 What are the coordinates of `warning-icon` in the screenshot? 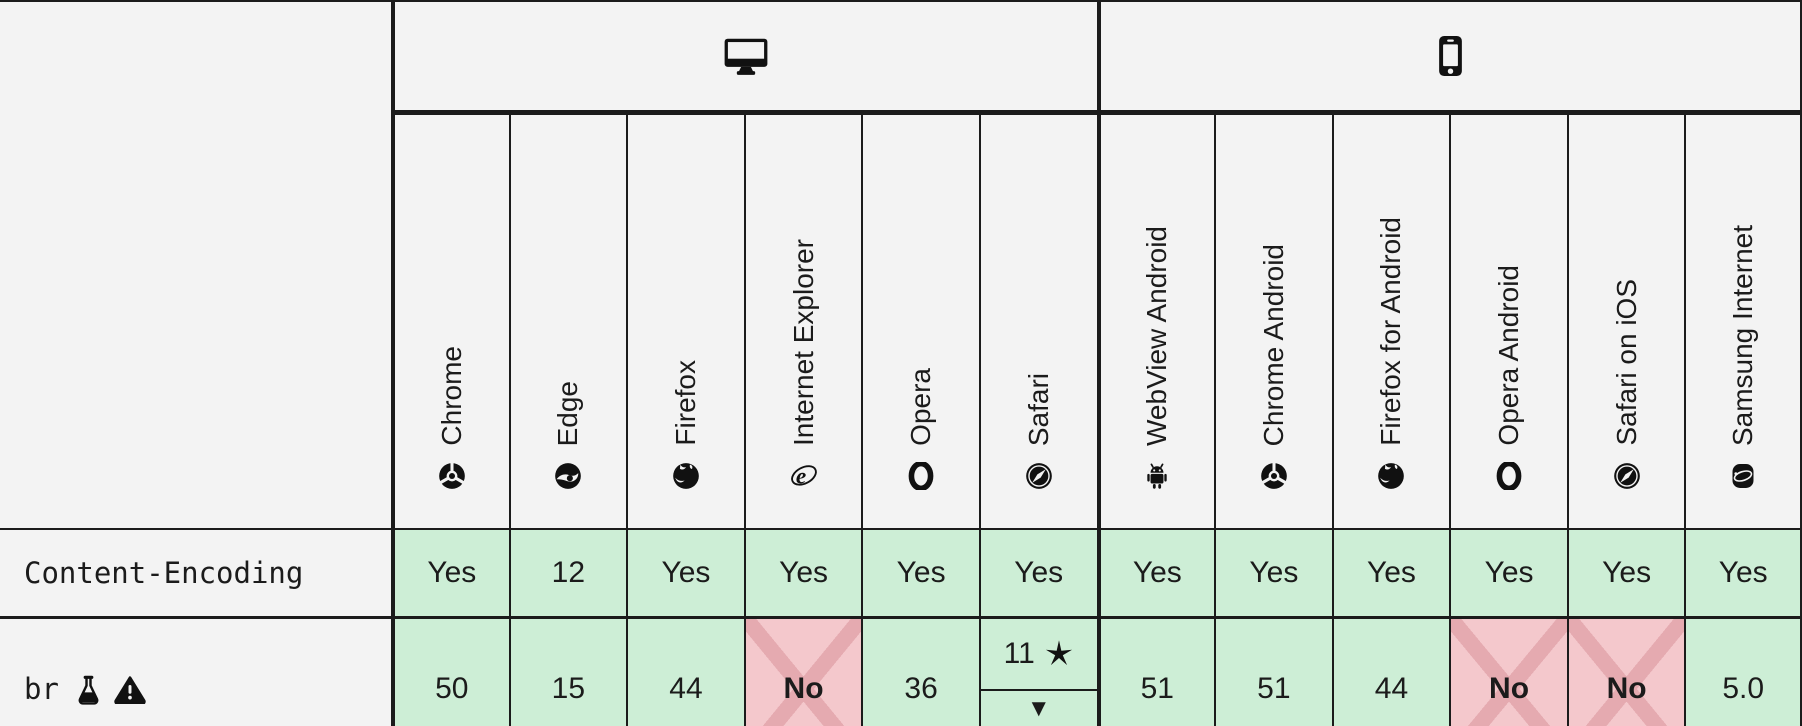 It's located at (130, 689).